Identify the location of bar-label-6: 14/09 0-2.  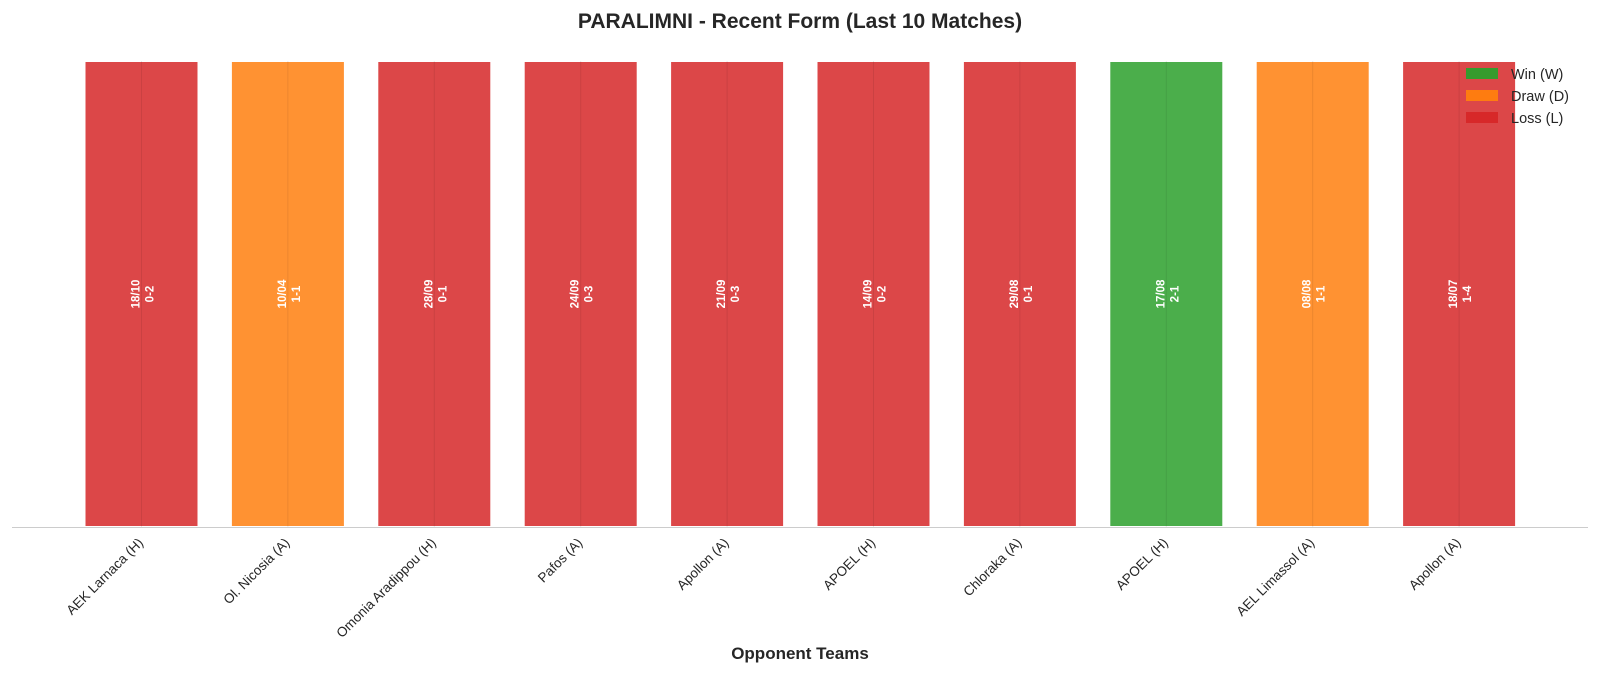
(876, 294).